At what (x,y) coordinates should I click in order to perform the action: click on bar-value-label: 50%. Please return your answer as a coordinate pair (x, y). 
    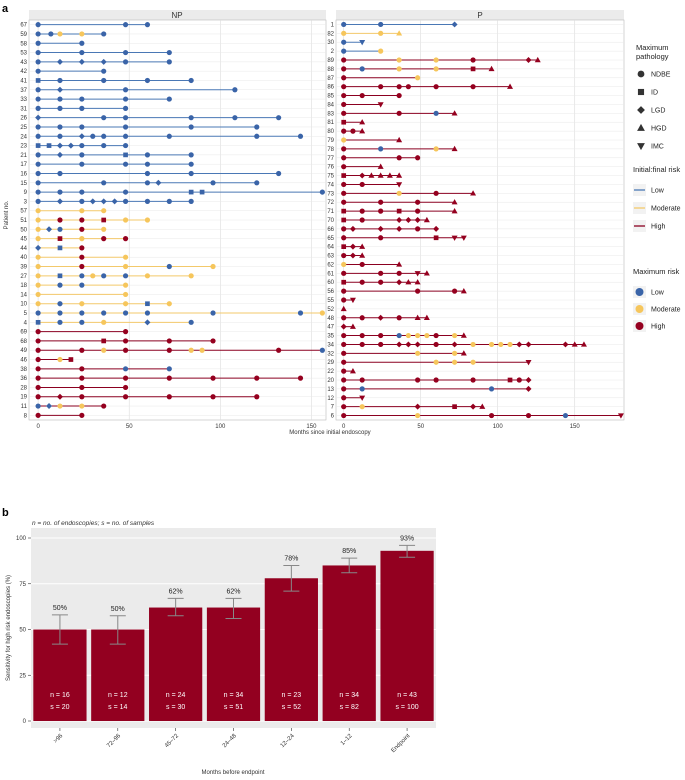
    Looking at the image, I should click on (60, 608).